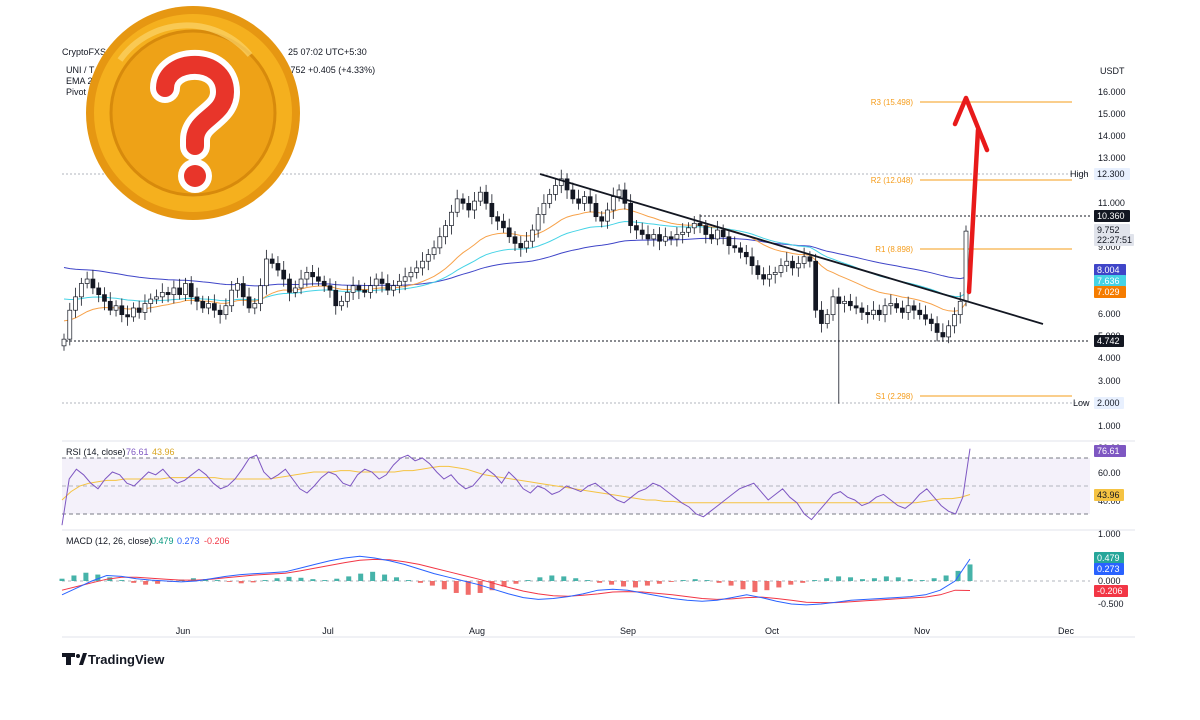 This screenshot has width=1200, height=720. Describe the element at coordinates (922, 631) in the screenshot. I see `time-axis-tick: Nov` at that location.